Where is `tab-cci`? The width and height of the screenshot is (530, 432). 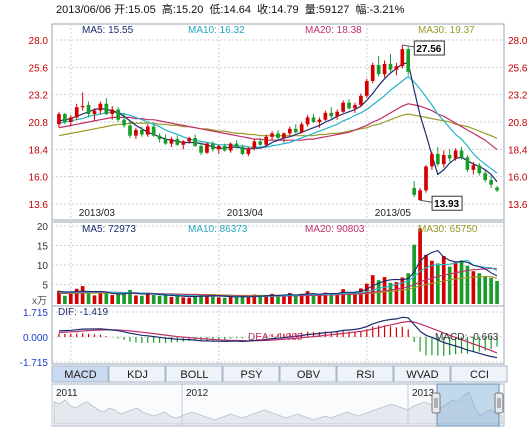 tab-cci is located at coordinates (479, 374).